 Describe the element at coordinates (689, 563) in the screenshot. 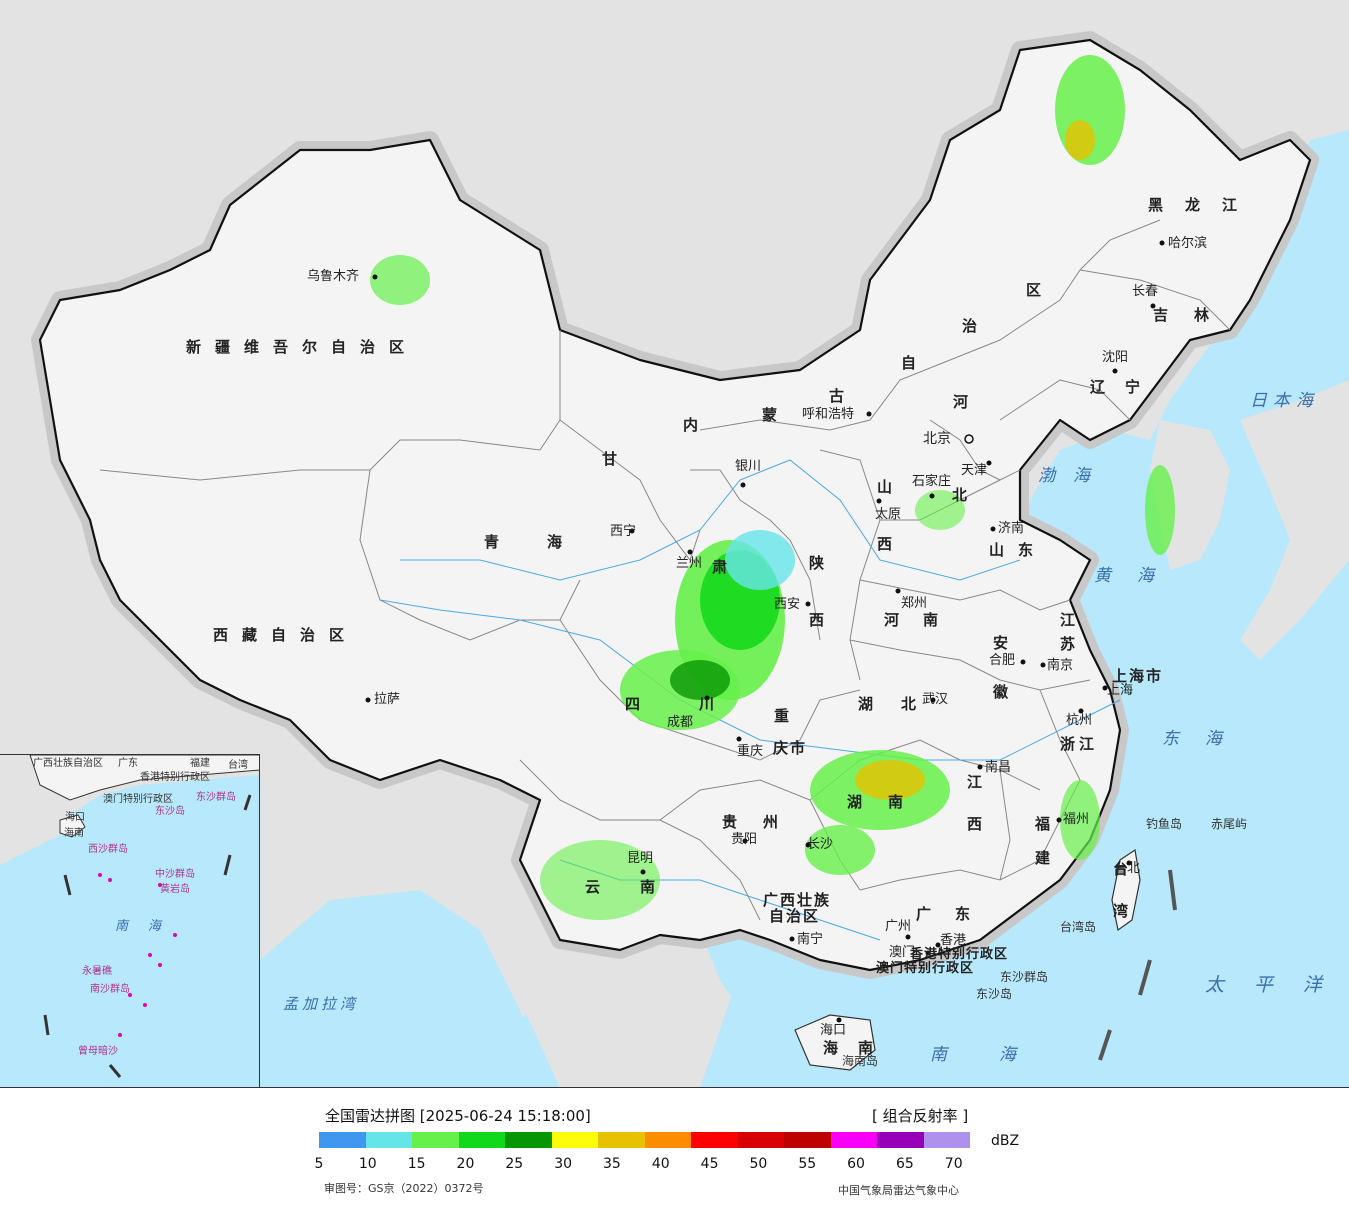

I see `city-lanzhou: 兰州` at that location.